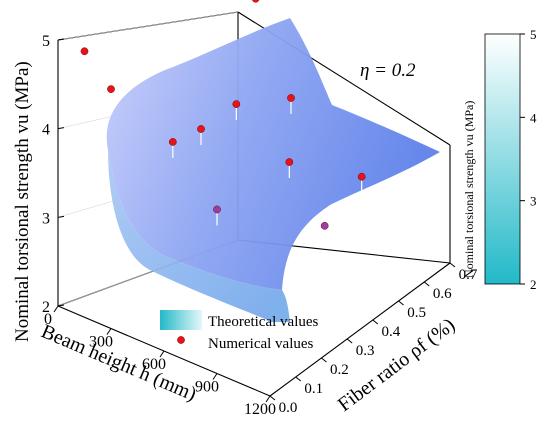 This screenshot has width=550, height=428. What do you see at coordinates (263, 322) in the screenshot?
I see `legend-surface-label: Theoretical values` at bounding box center [263, 322].